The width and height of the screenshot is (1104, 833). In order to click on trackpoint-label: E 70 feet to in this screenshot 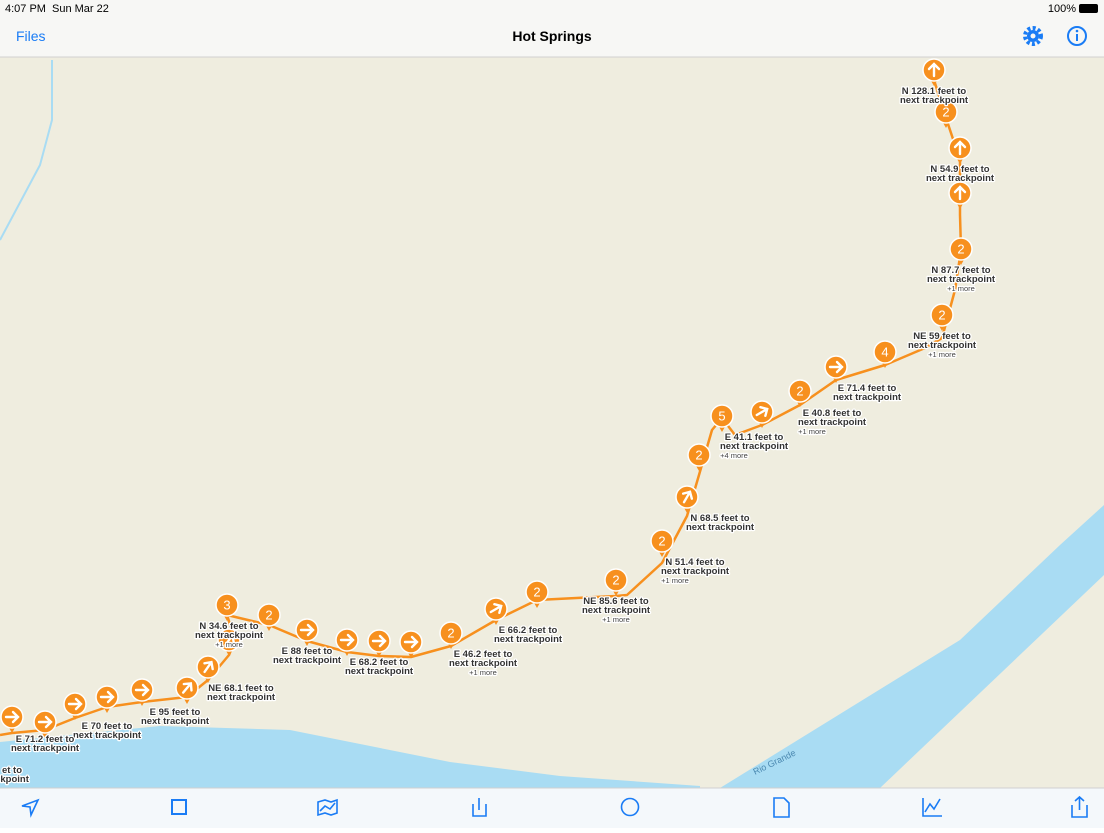, I will do `click(107, 726)`.